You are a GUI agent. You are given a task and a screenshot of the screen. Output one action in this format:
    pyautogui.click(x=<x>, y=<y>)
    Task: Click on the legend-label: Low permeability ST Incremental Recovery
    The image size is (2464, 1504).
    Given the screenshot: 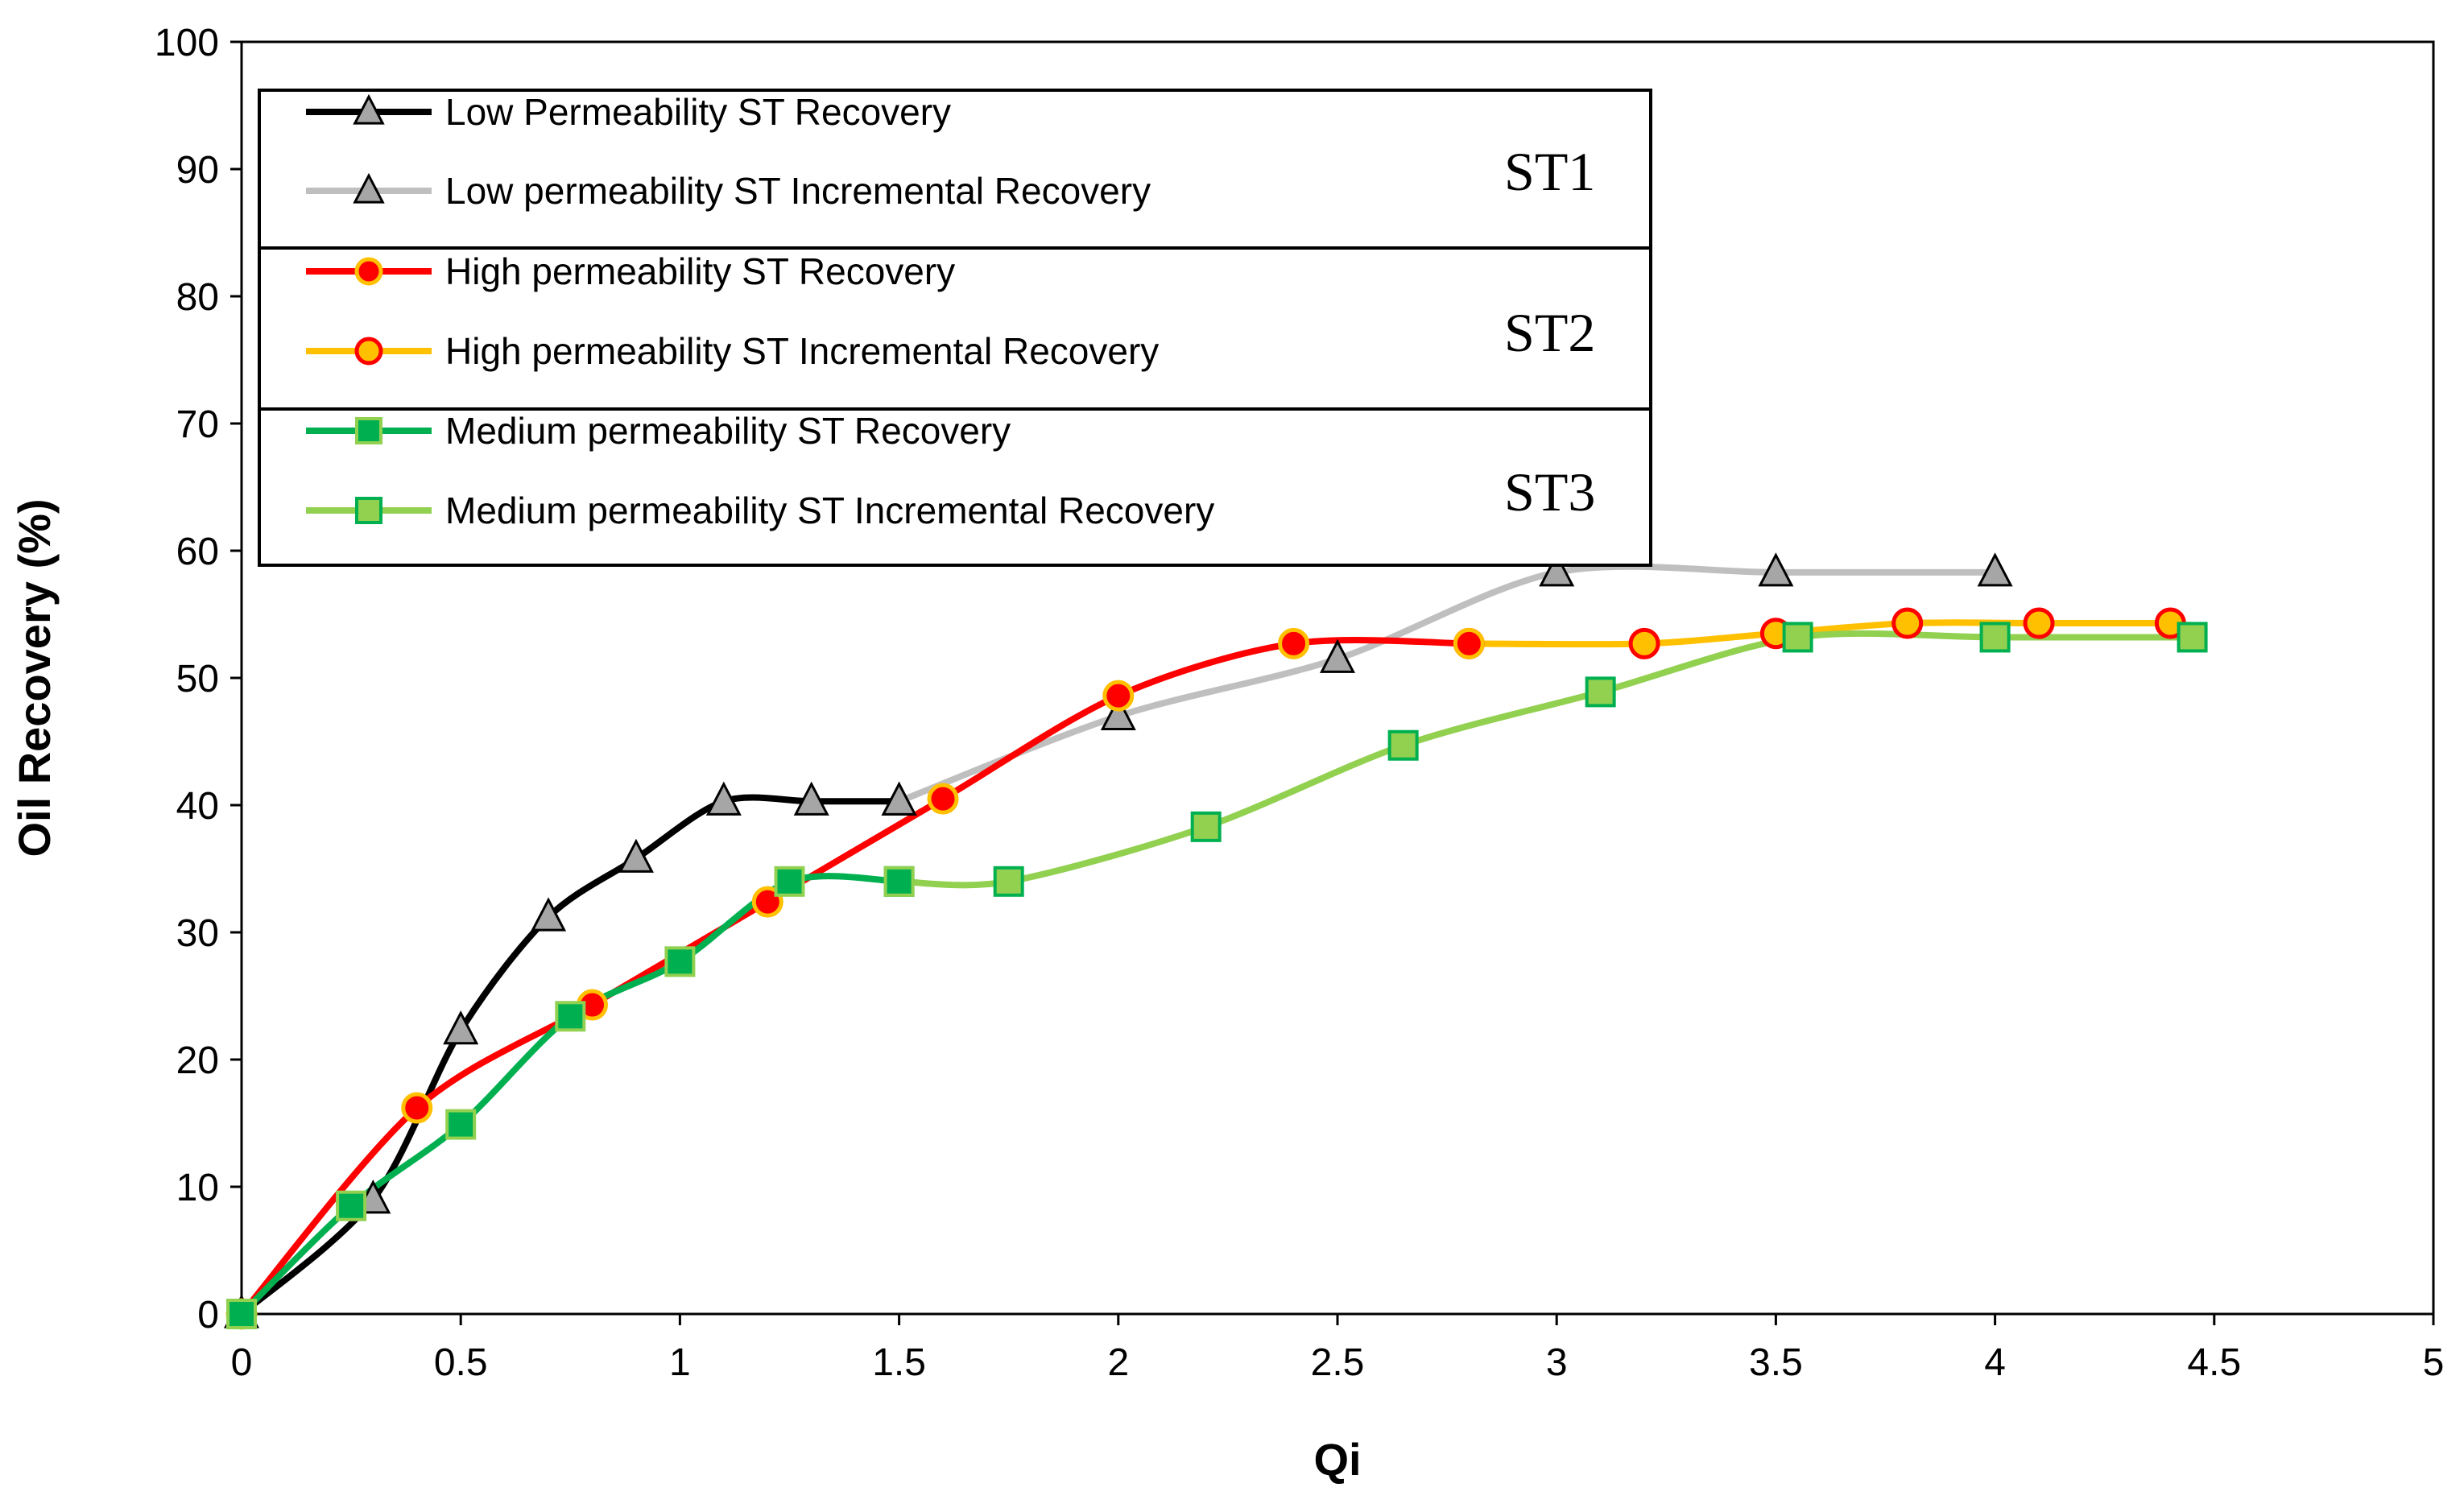 What is the action you would take?
    pyautogui.click(x=798, y=191)
    